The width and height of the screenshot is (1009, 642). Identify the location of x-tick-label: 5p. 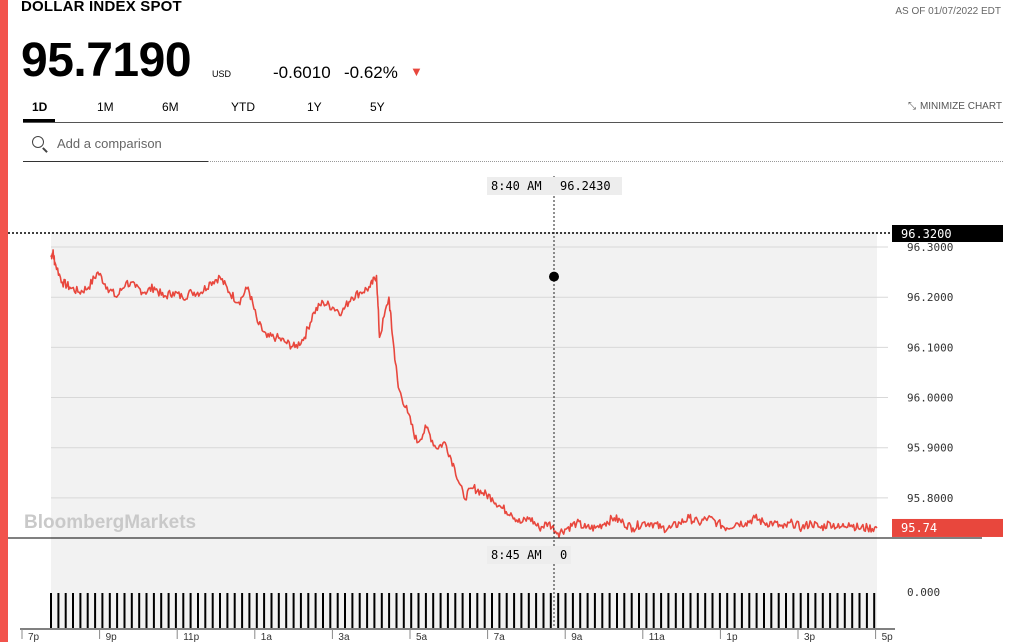
(888, 637).